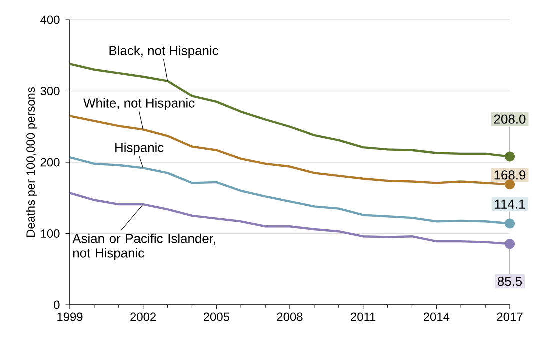  Describe the element at coordinates (32, 162) in the screenshot. I see `y-axis-title: Deaths per 100,000 persons` at that location.